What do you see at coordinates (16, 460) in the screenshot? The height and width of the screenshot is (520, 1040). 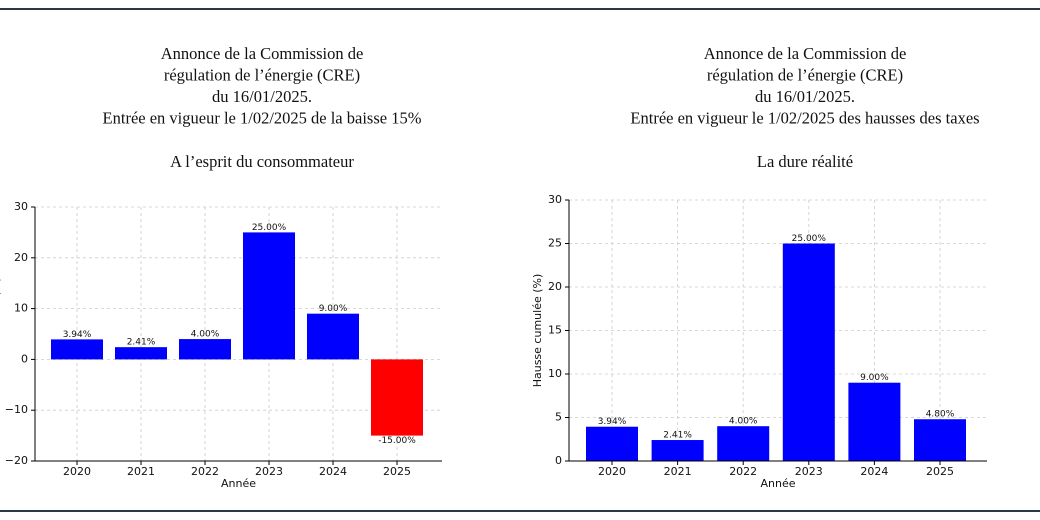 I see `y-tick-label: −20` at bounding box center [16, 460].